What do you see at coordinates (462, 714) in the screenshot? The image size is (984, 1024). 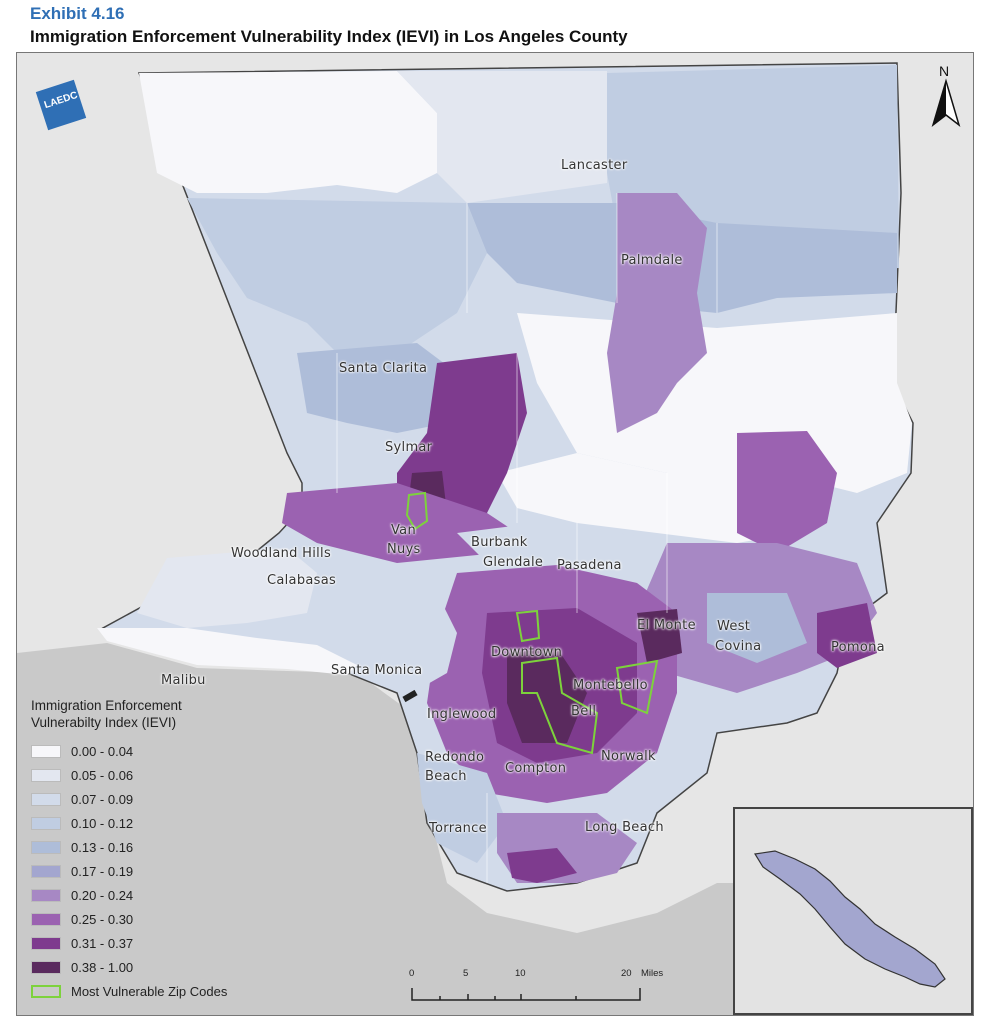 I see `place-inglewood: Inglewood` at bounding box center [462, 714].